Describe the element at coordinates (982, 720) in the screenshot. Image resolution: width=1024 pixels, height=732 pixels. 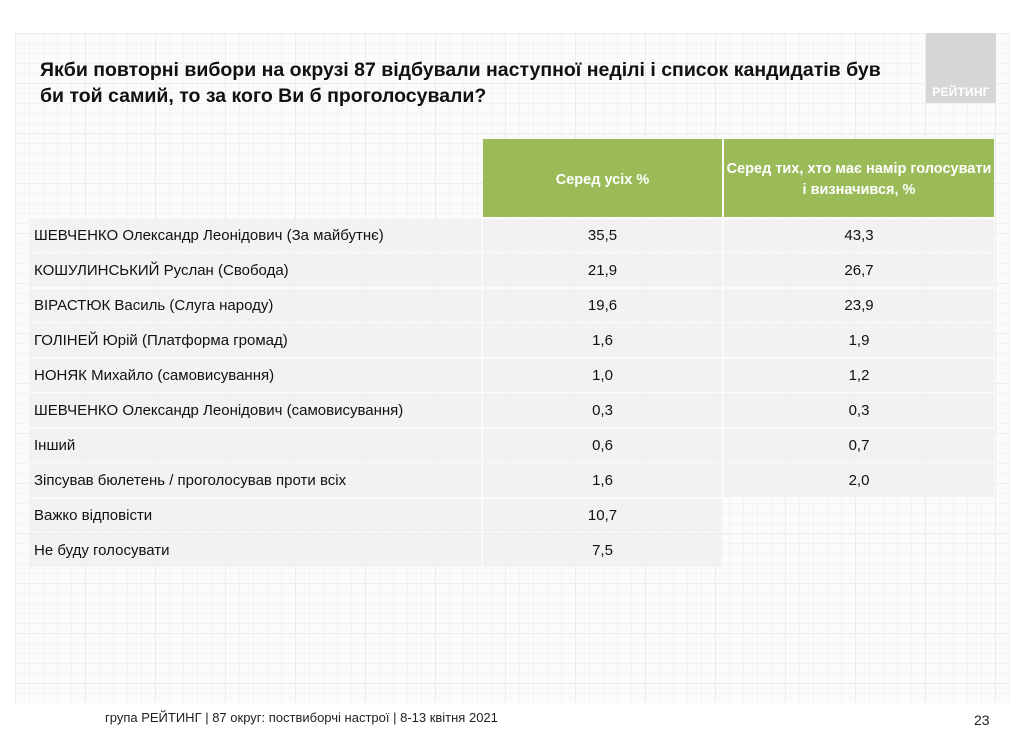
I see `page-number: 23` at that location.